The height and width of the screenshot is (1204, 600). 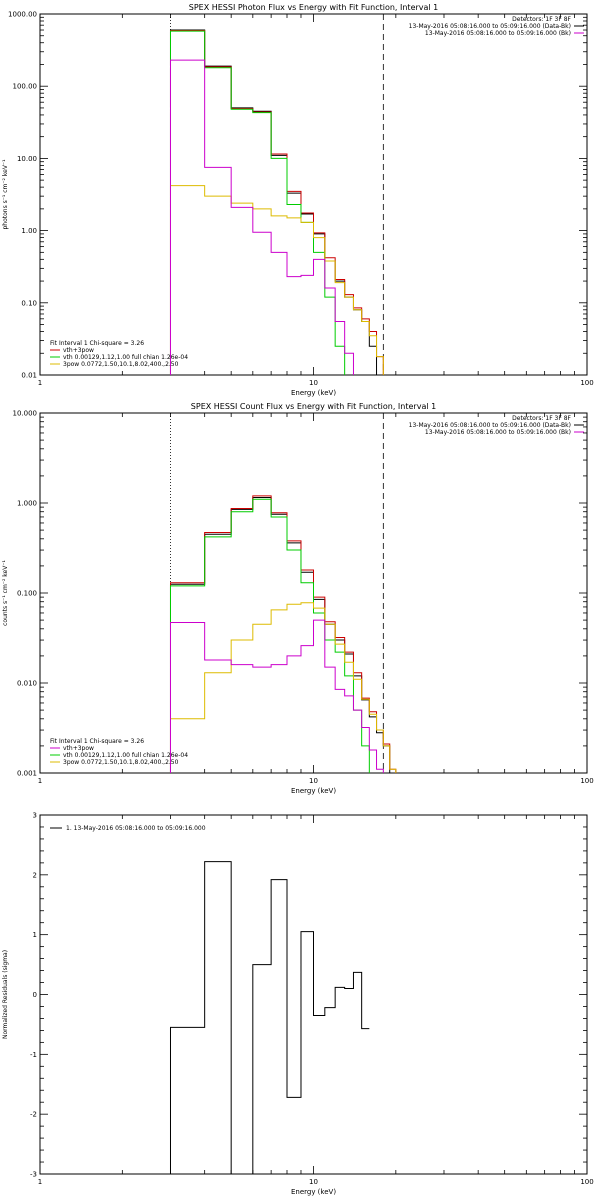 What do you see at coordinates (27, 504) in the screenshot?
I see `y-tick-label: 1.000` at bounding box center [27, 504].